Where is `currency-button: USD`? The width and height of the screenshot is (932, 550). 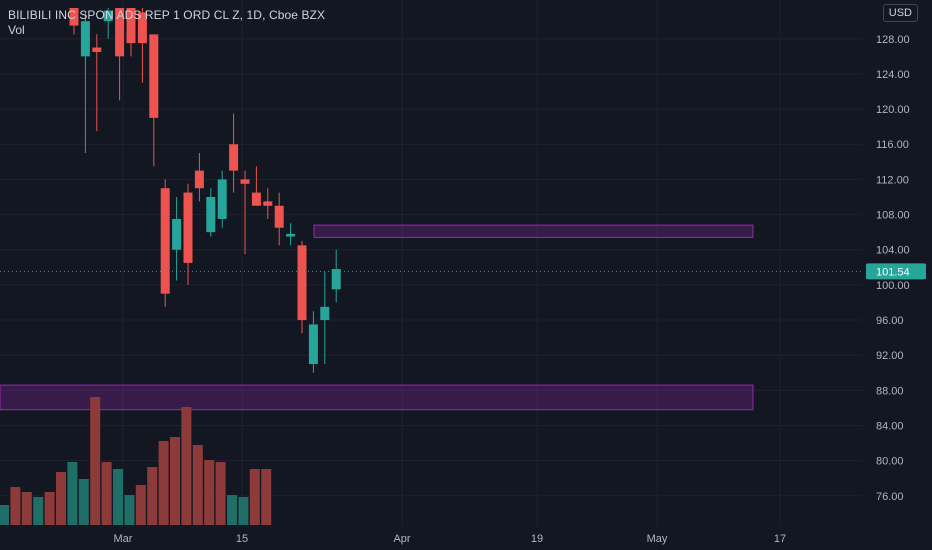
currency-button: USD is located at coordinates (900, 13).